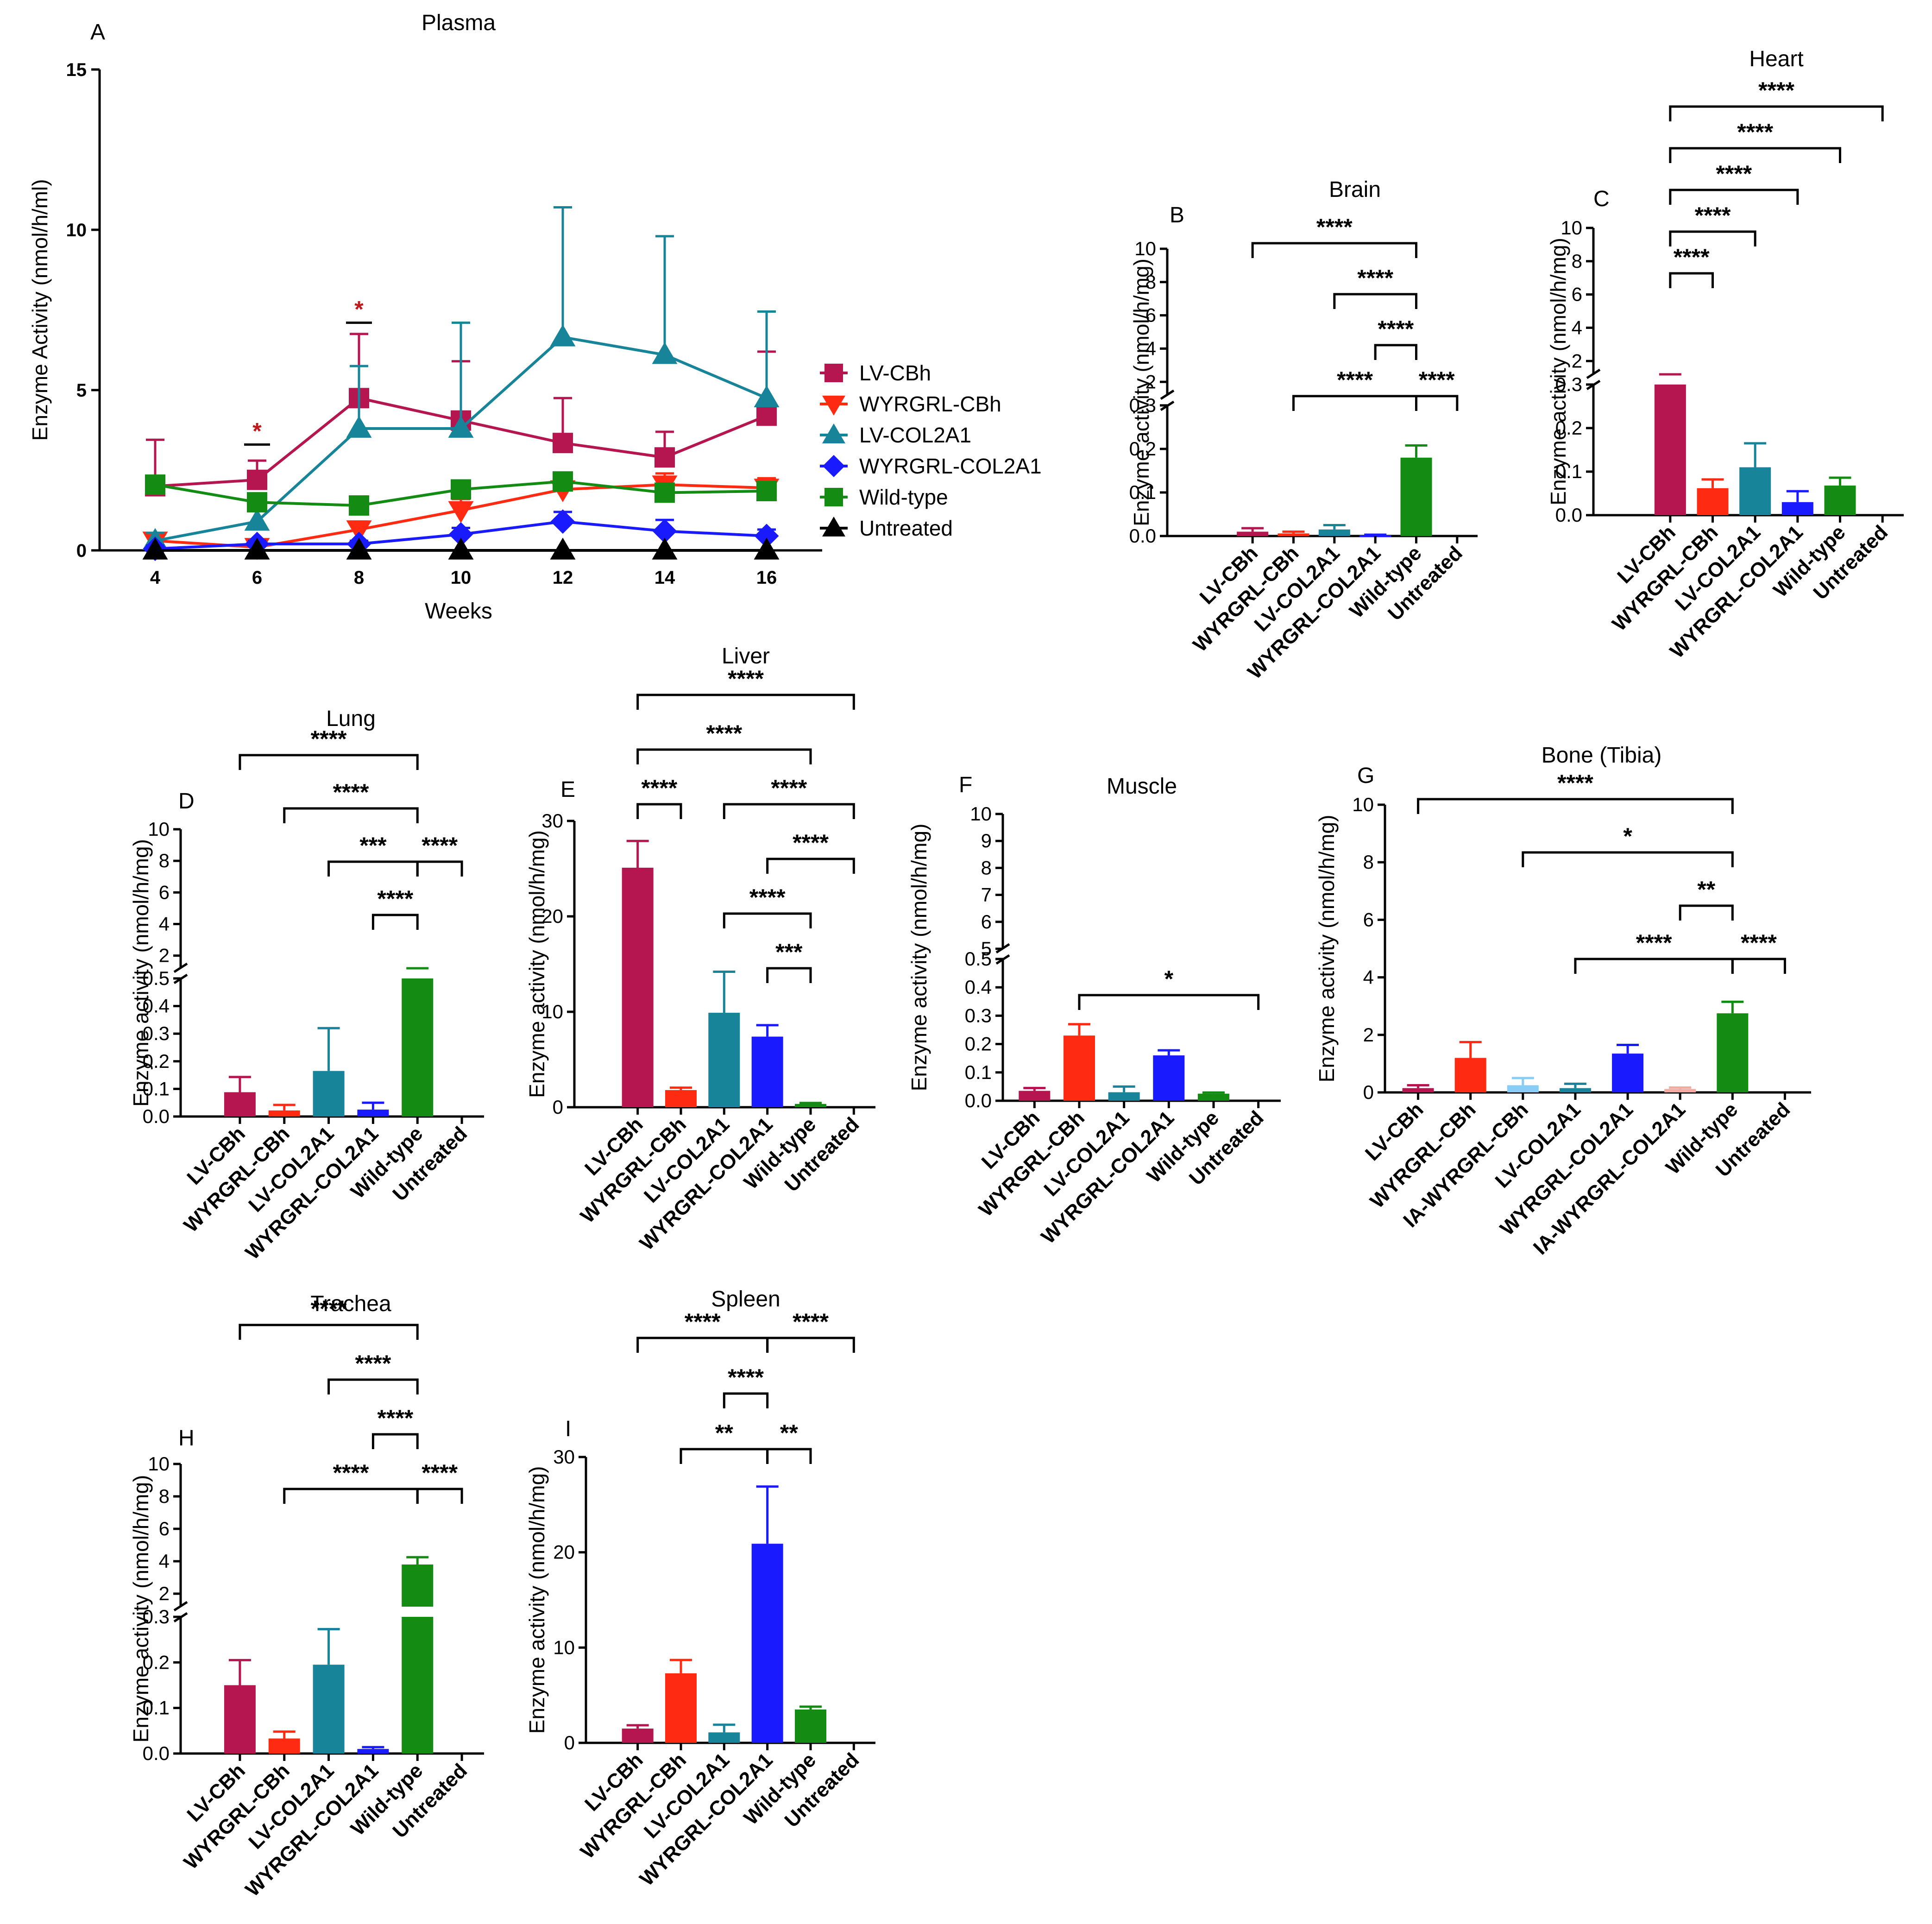 The height and width of the screenshot is (1924, 1932). Describe the element at coordinates (563, 578) in the screenshot. I see `x-tick-label: 12` at that location.